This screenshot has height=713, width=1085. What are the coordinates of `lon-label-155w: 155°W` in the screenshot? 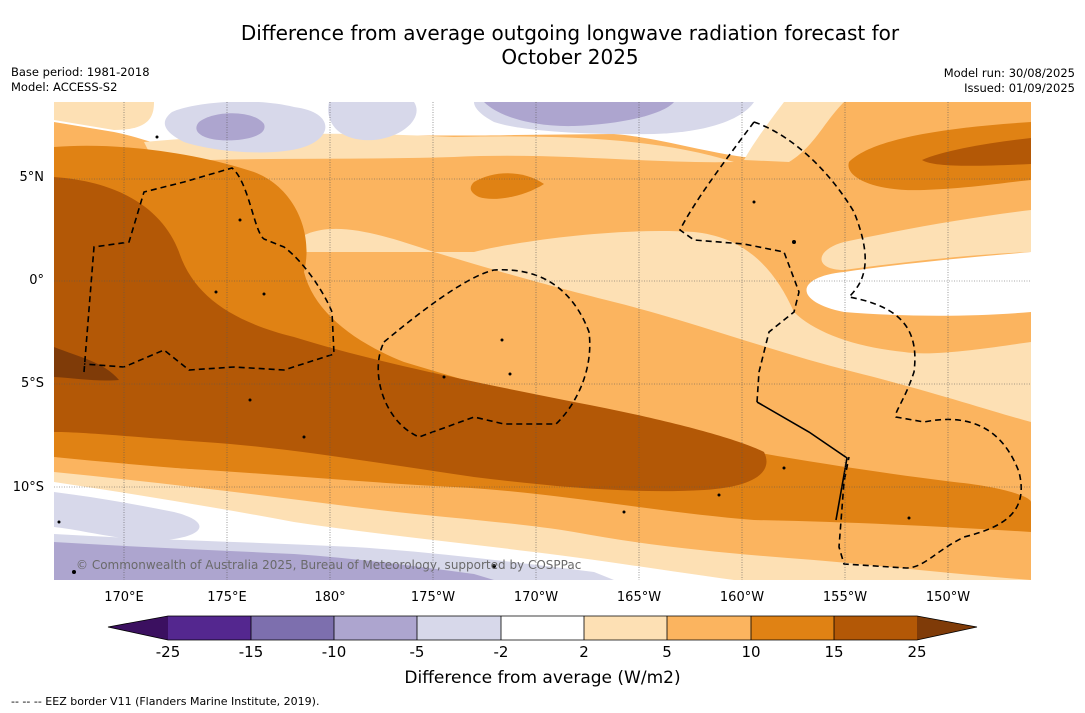 It's located at (845, 597).